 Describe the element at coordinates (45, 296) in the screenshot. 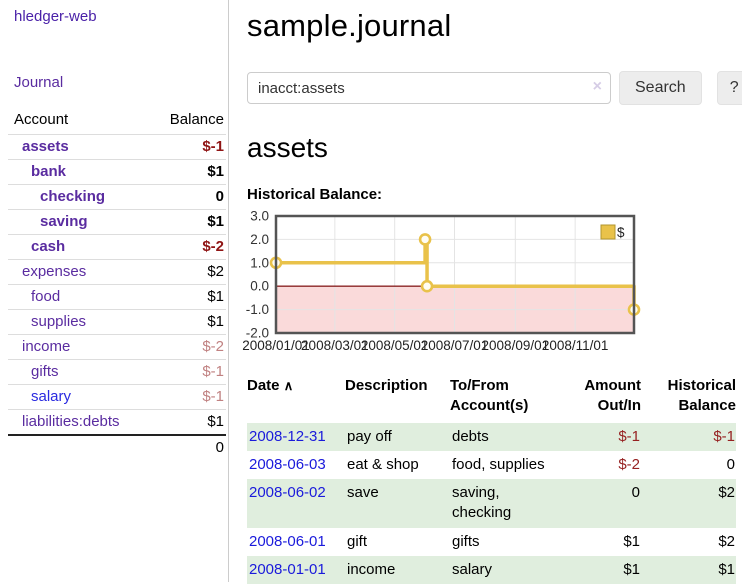

I see `account-link-food: food` at that location.